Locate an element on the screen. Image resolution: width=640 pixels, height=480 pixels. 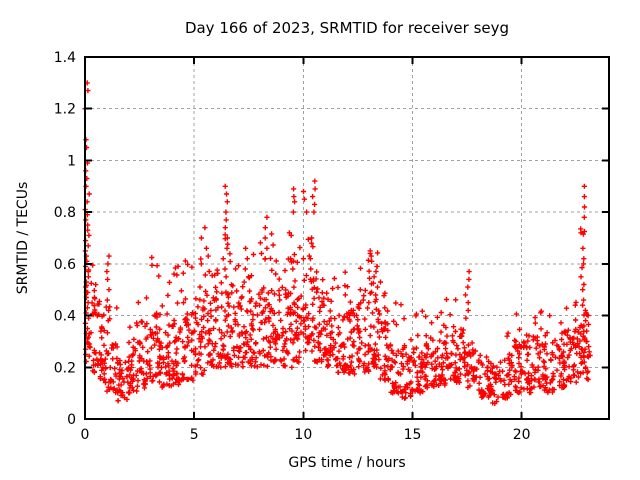
y-tick-label: 0.6 is located at coordinates (65, 265).